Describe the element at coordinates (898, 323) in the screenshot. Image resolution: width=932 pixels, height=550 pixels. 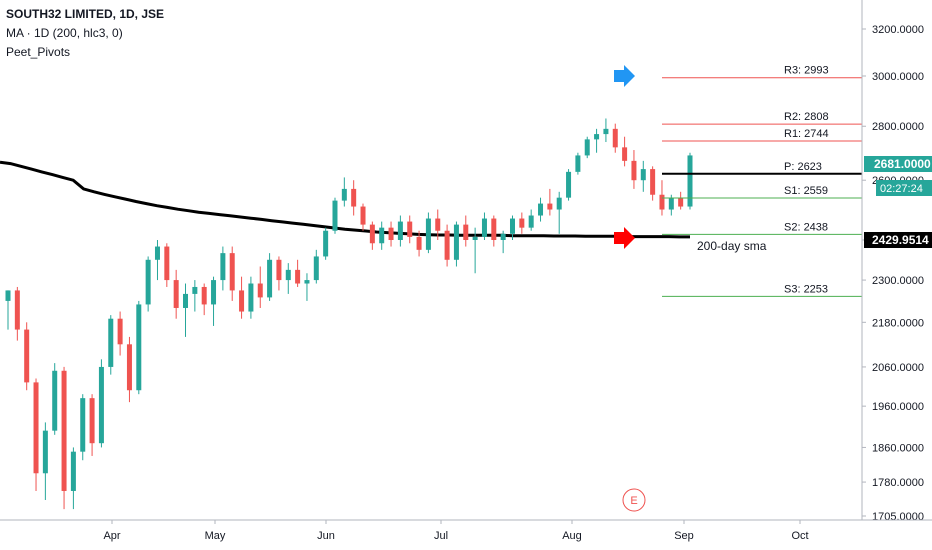
I see `y-tick-label: 2180.0000` at that location.